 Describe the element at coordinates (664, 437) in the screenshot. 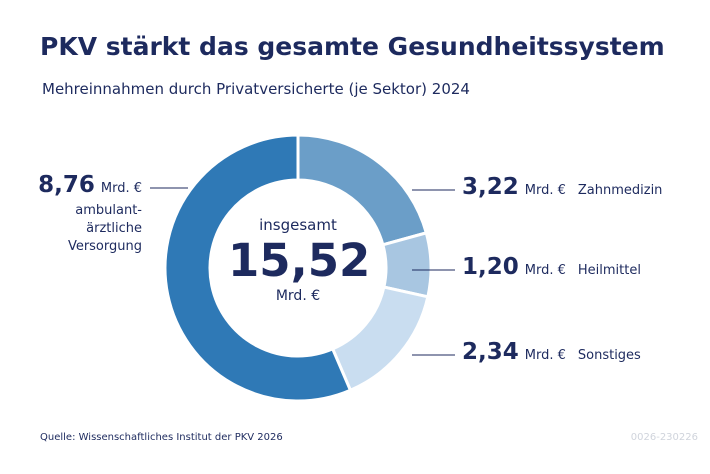

I see `chart-code: 0026-230226` at that location.